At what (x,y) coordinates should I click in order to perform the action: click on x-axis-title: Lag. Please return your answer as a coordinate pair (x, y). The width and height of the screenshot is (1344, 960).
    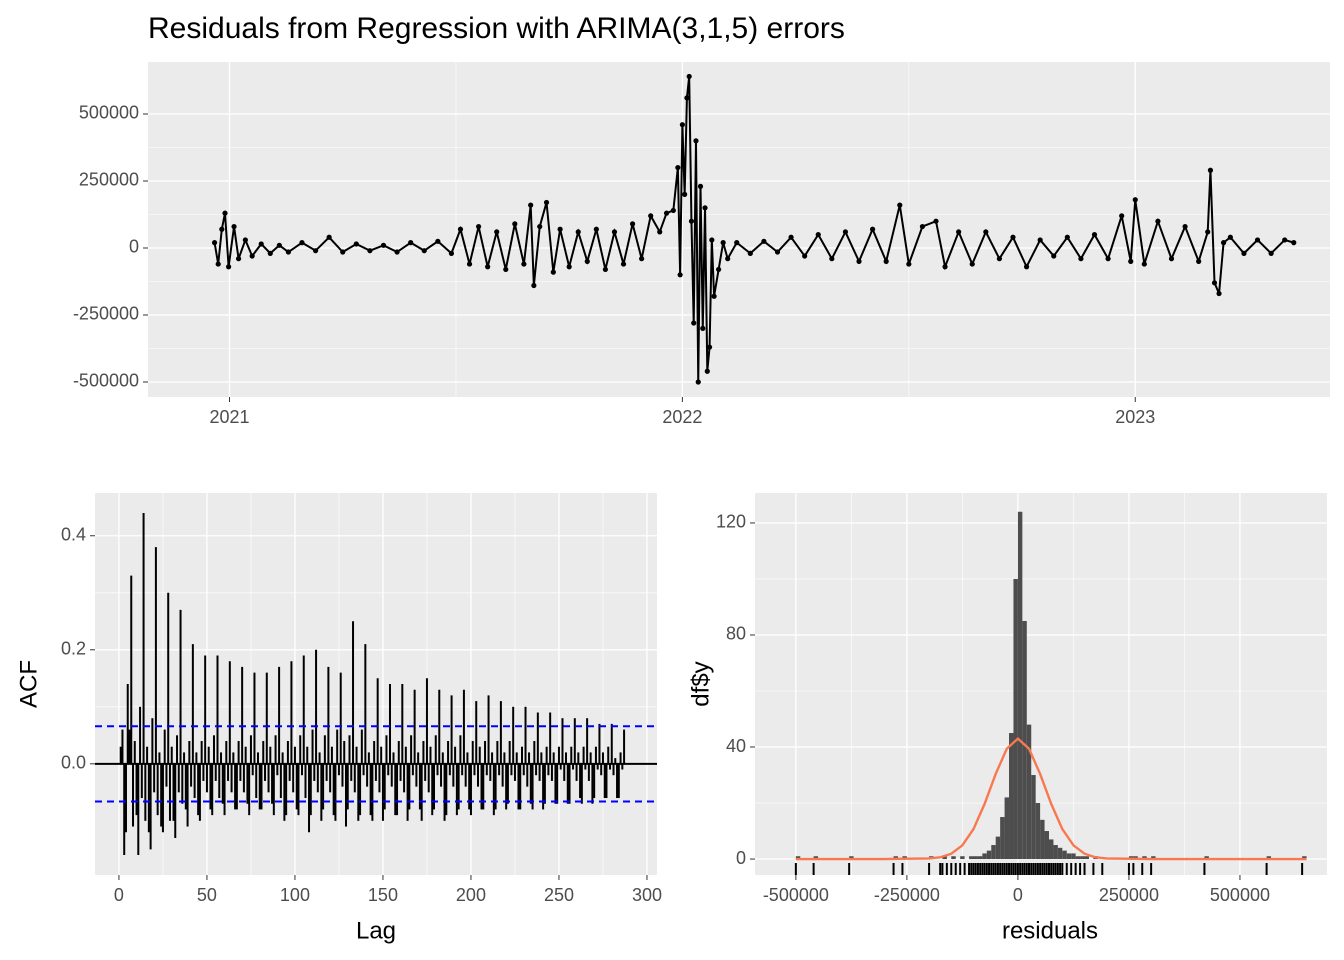
    Looking at the image, I should click on (376, 930).